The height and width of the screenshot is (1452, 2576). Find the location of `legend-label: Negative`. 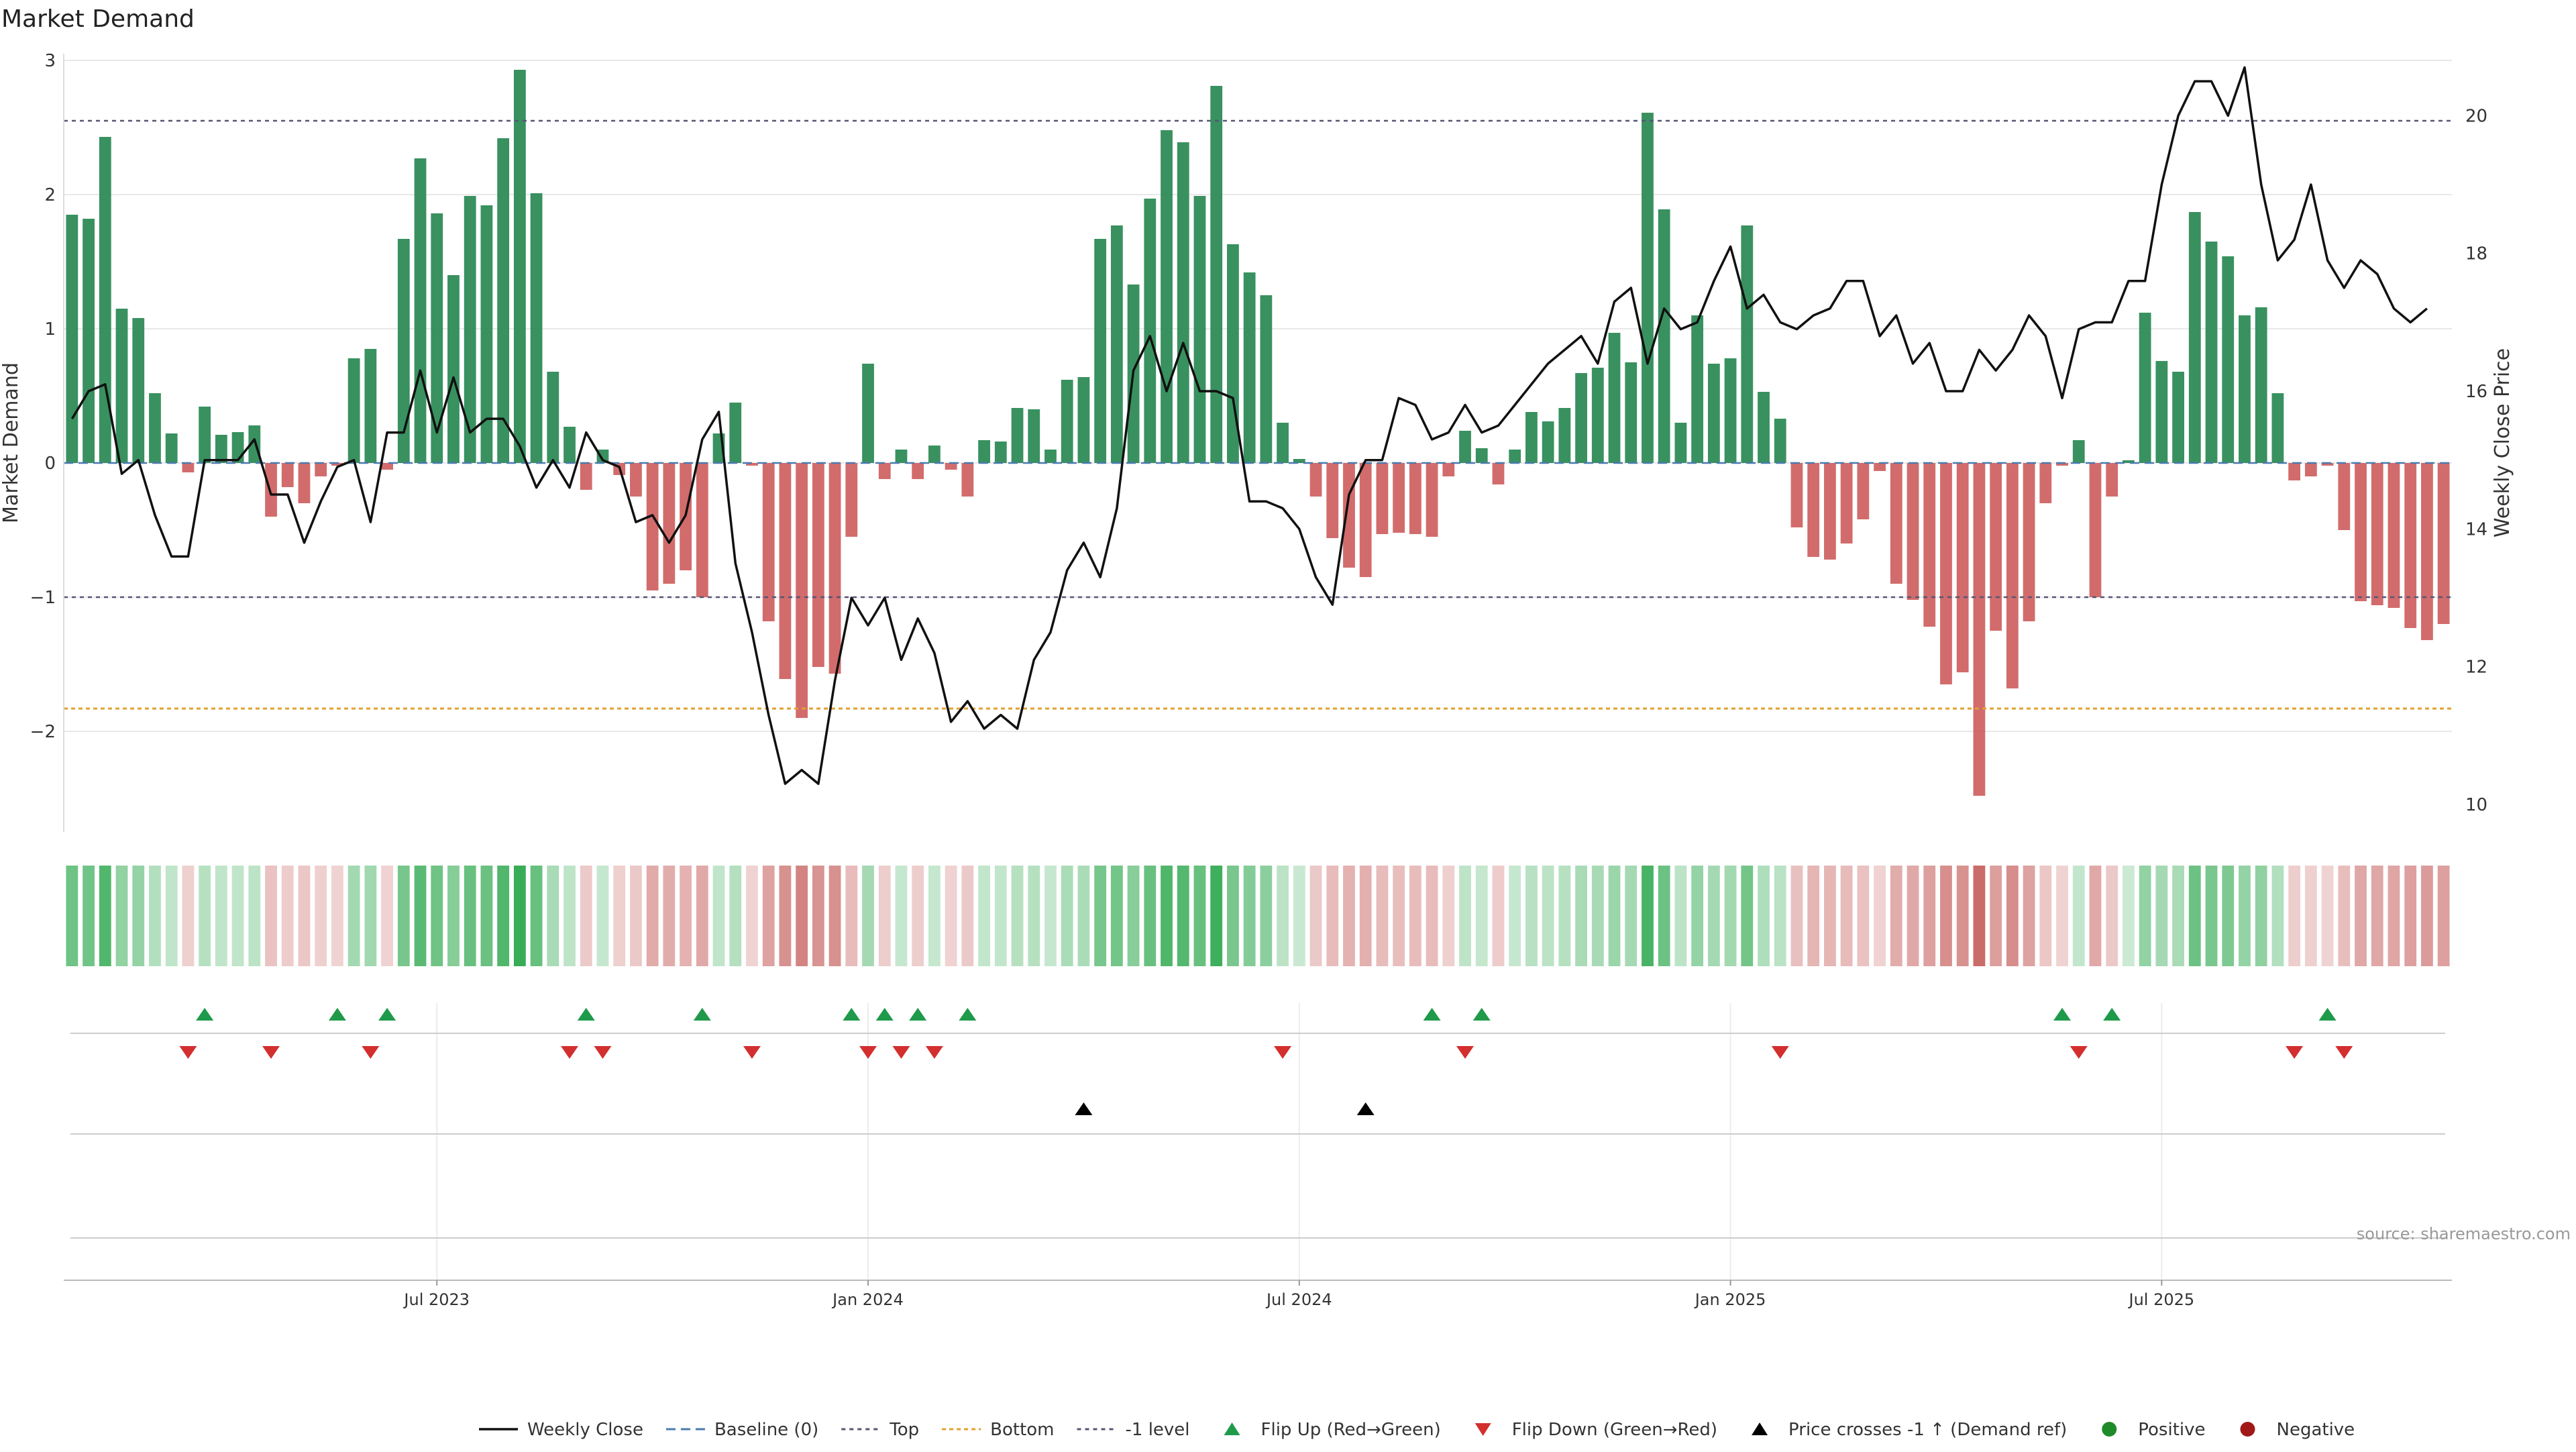

legend-label: Negative is located at coordinates (2316, 1430).